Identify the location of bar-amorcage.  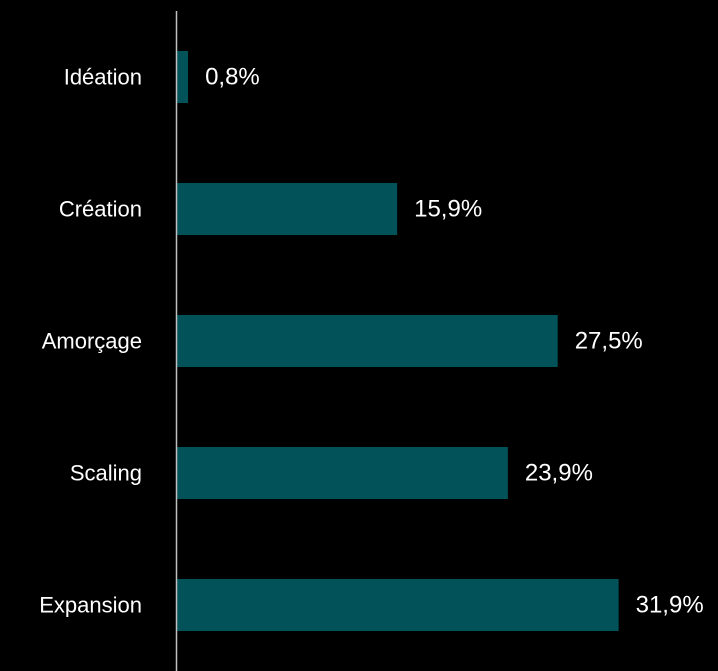
(367, 341).